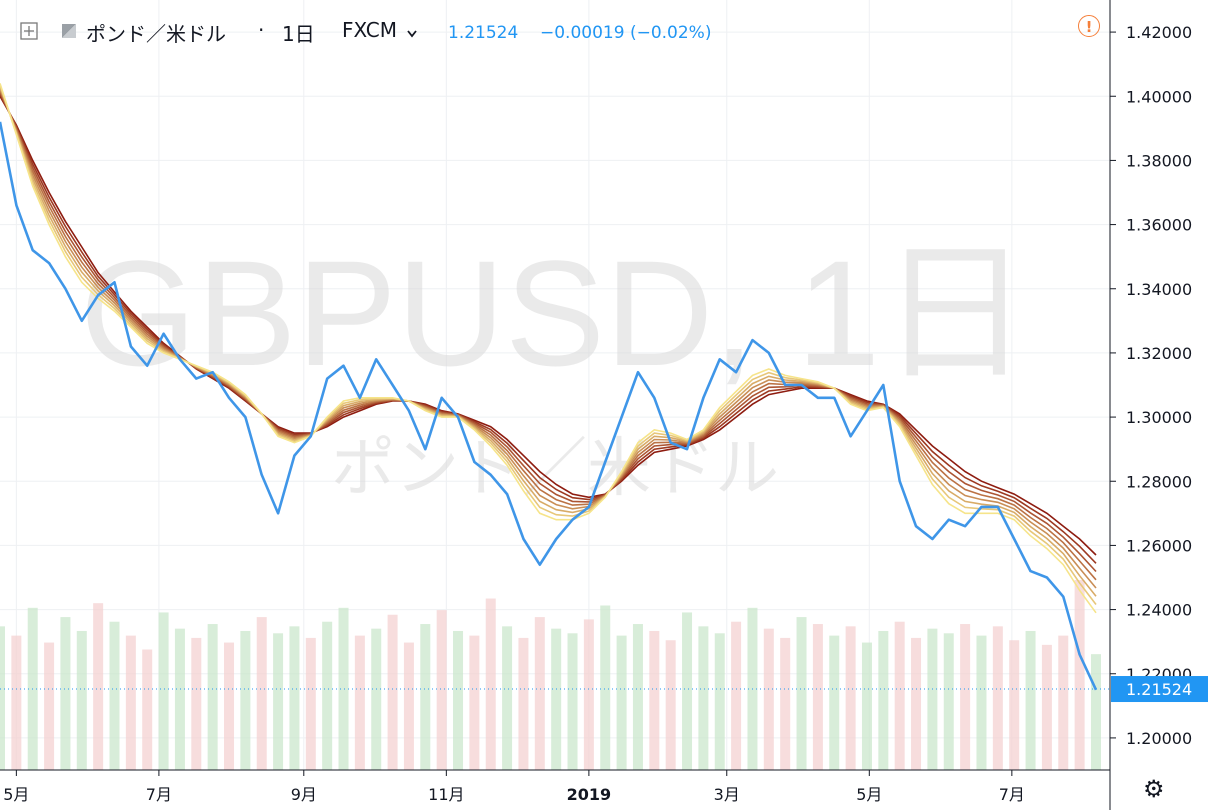 The width and height of the screenshot is (1208, 810). Describe the element at coordinates (1159, 225) in the screenshot. I see `y-tick-label: 1.36000` at that location.